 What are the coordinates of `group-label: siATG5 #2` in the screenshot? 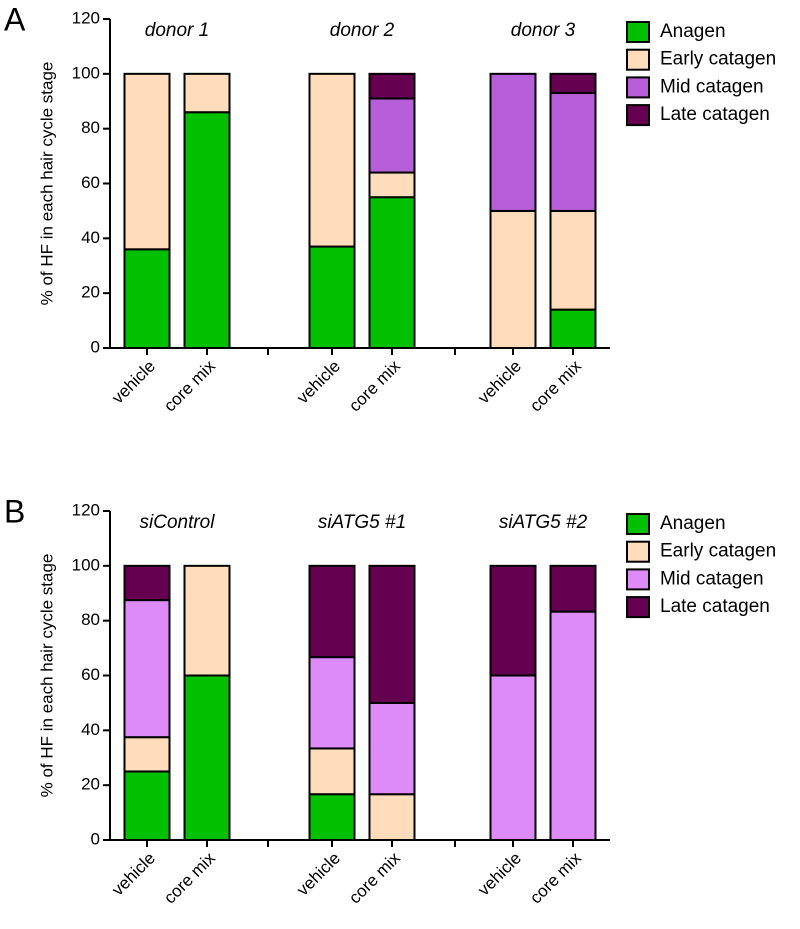 It's located at (543, 522).